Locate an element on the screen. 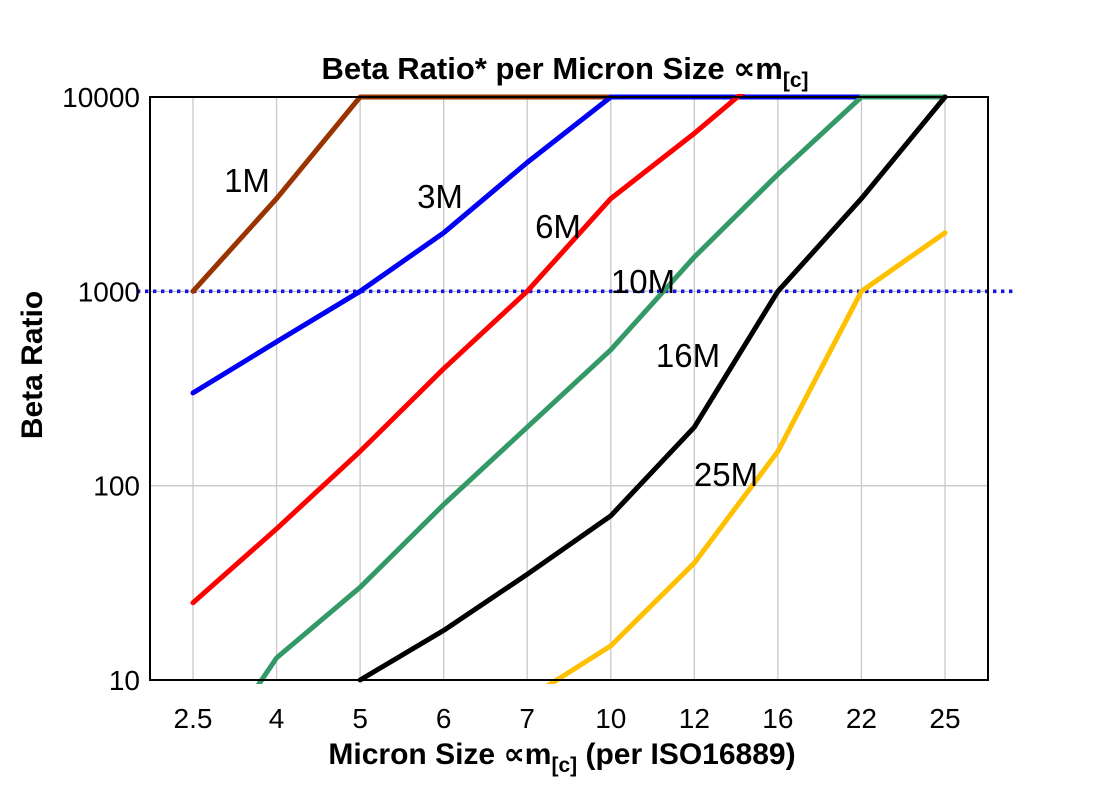 Image resolution: width=1094 pixels, height=788 pixels. series-label-10M: 10M is located at coordinates (643, 281).